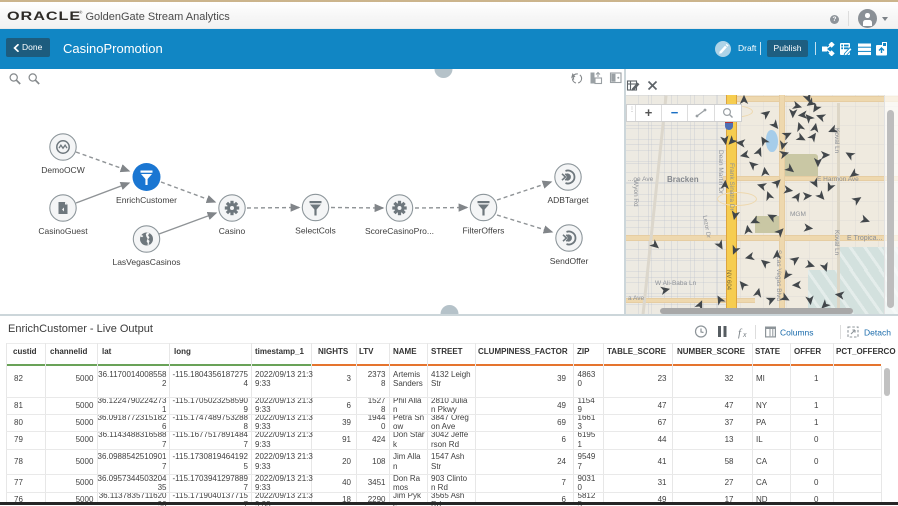  Describe the element at coordinates (744, 335) in the screenshot. I see `svg-text: x` at that location.